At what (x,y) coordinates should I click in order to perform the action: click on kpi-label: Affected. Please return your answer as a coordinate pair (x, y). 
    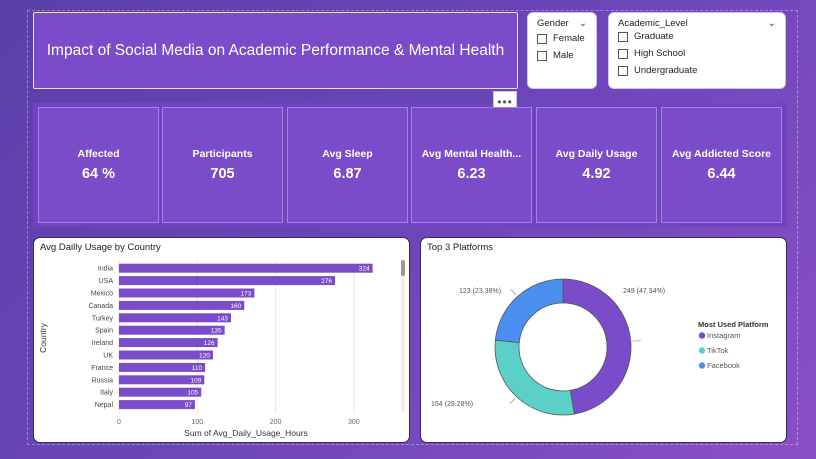
    Looking at the image, I should click on (98, 154).